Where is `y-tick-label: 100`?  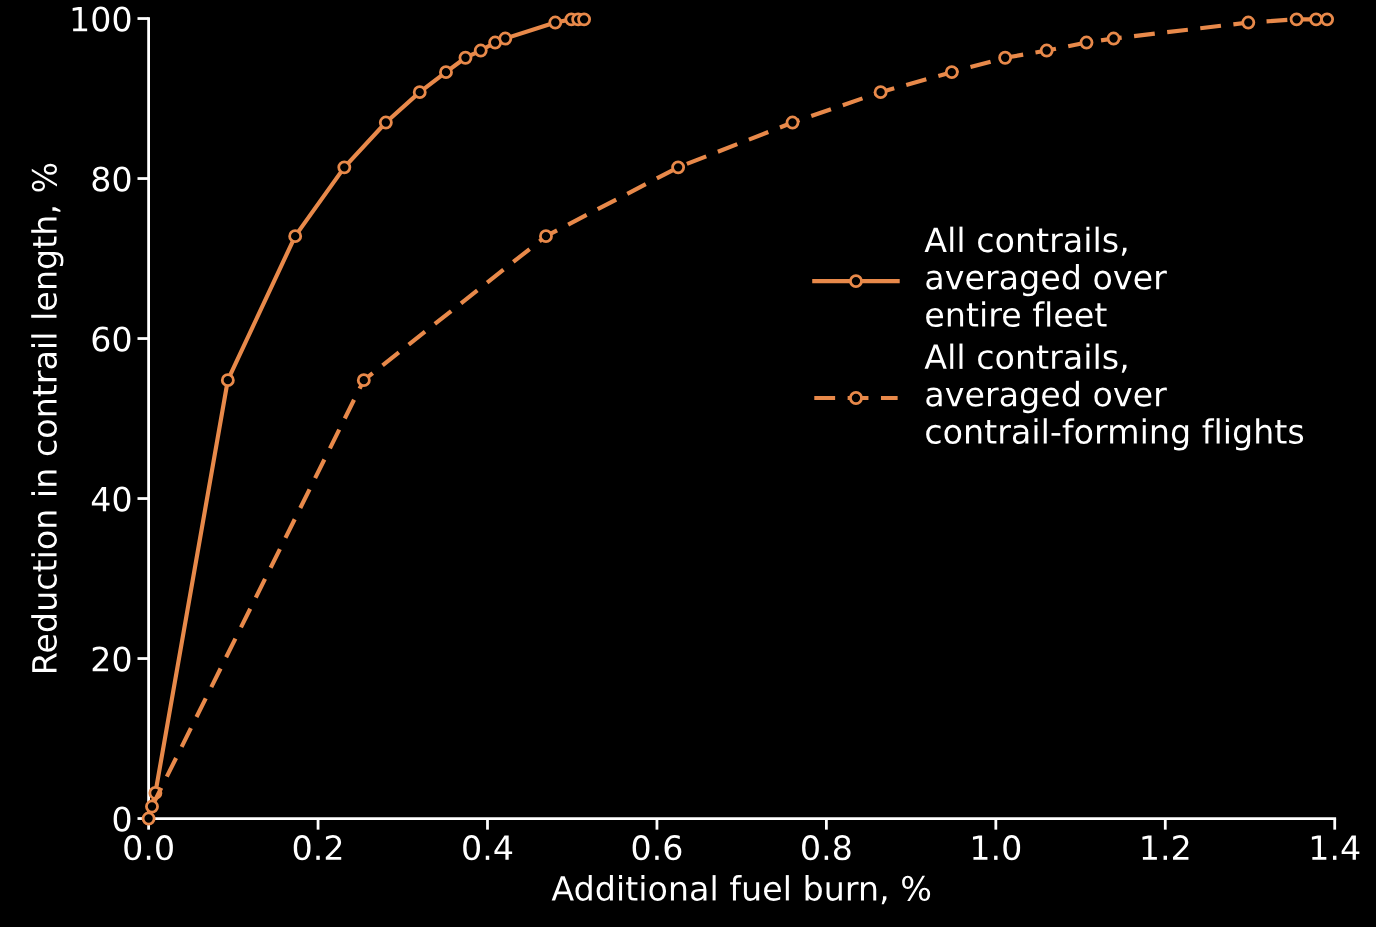
y-tick-label: 100 is located at coordinates (101, 19).